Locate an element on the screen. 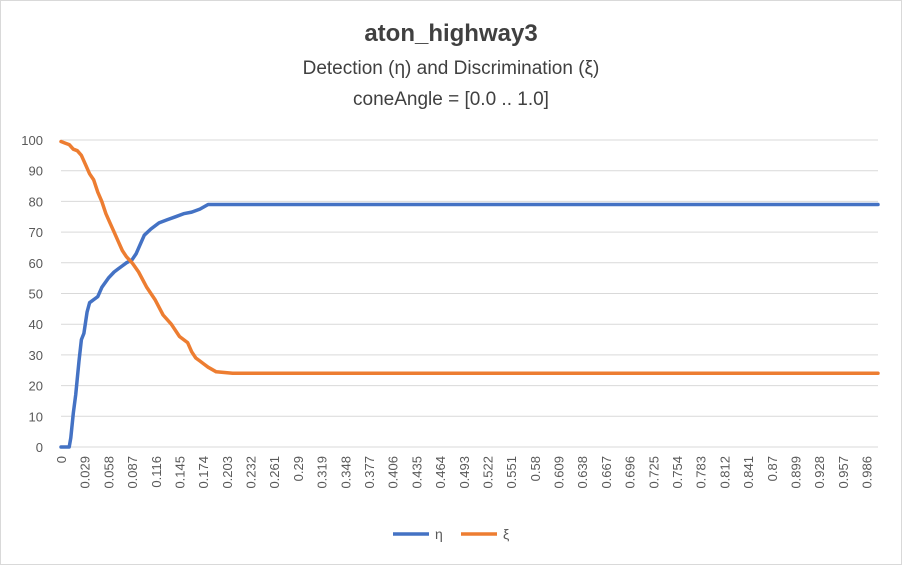 This screenshot has width=902, height=565. x-tick-label: 0.029 is located at coordinates (85, 472).